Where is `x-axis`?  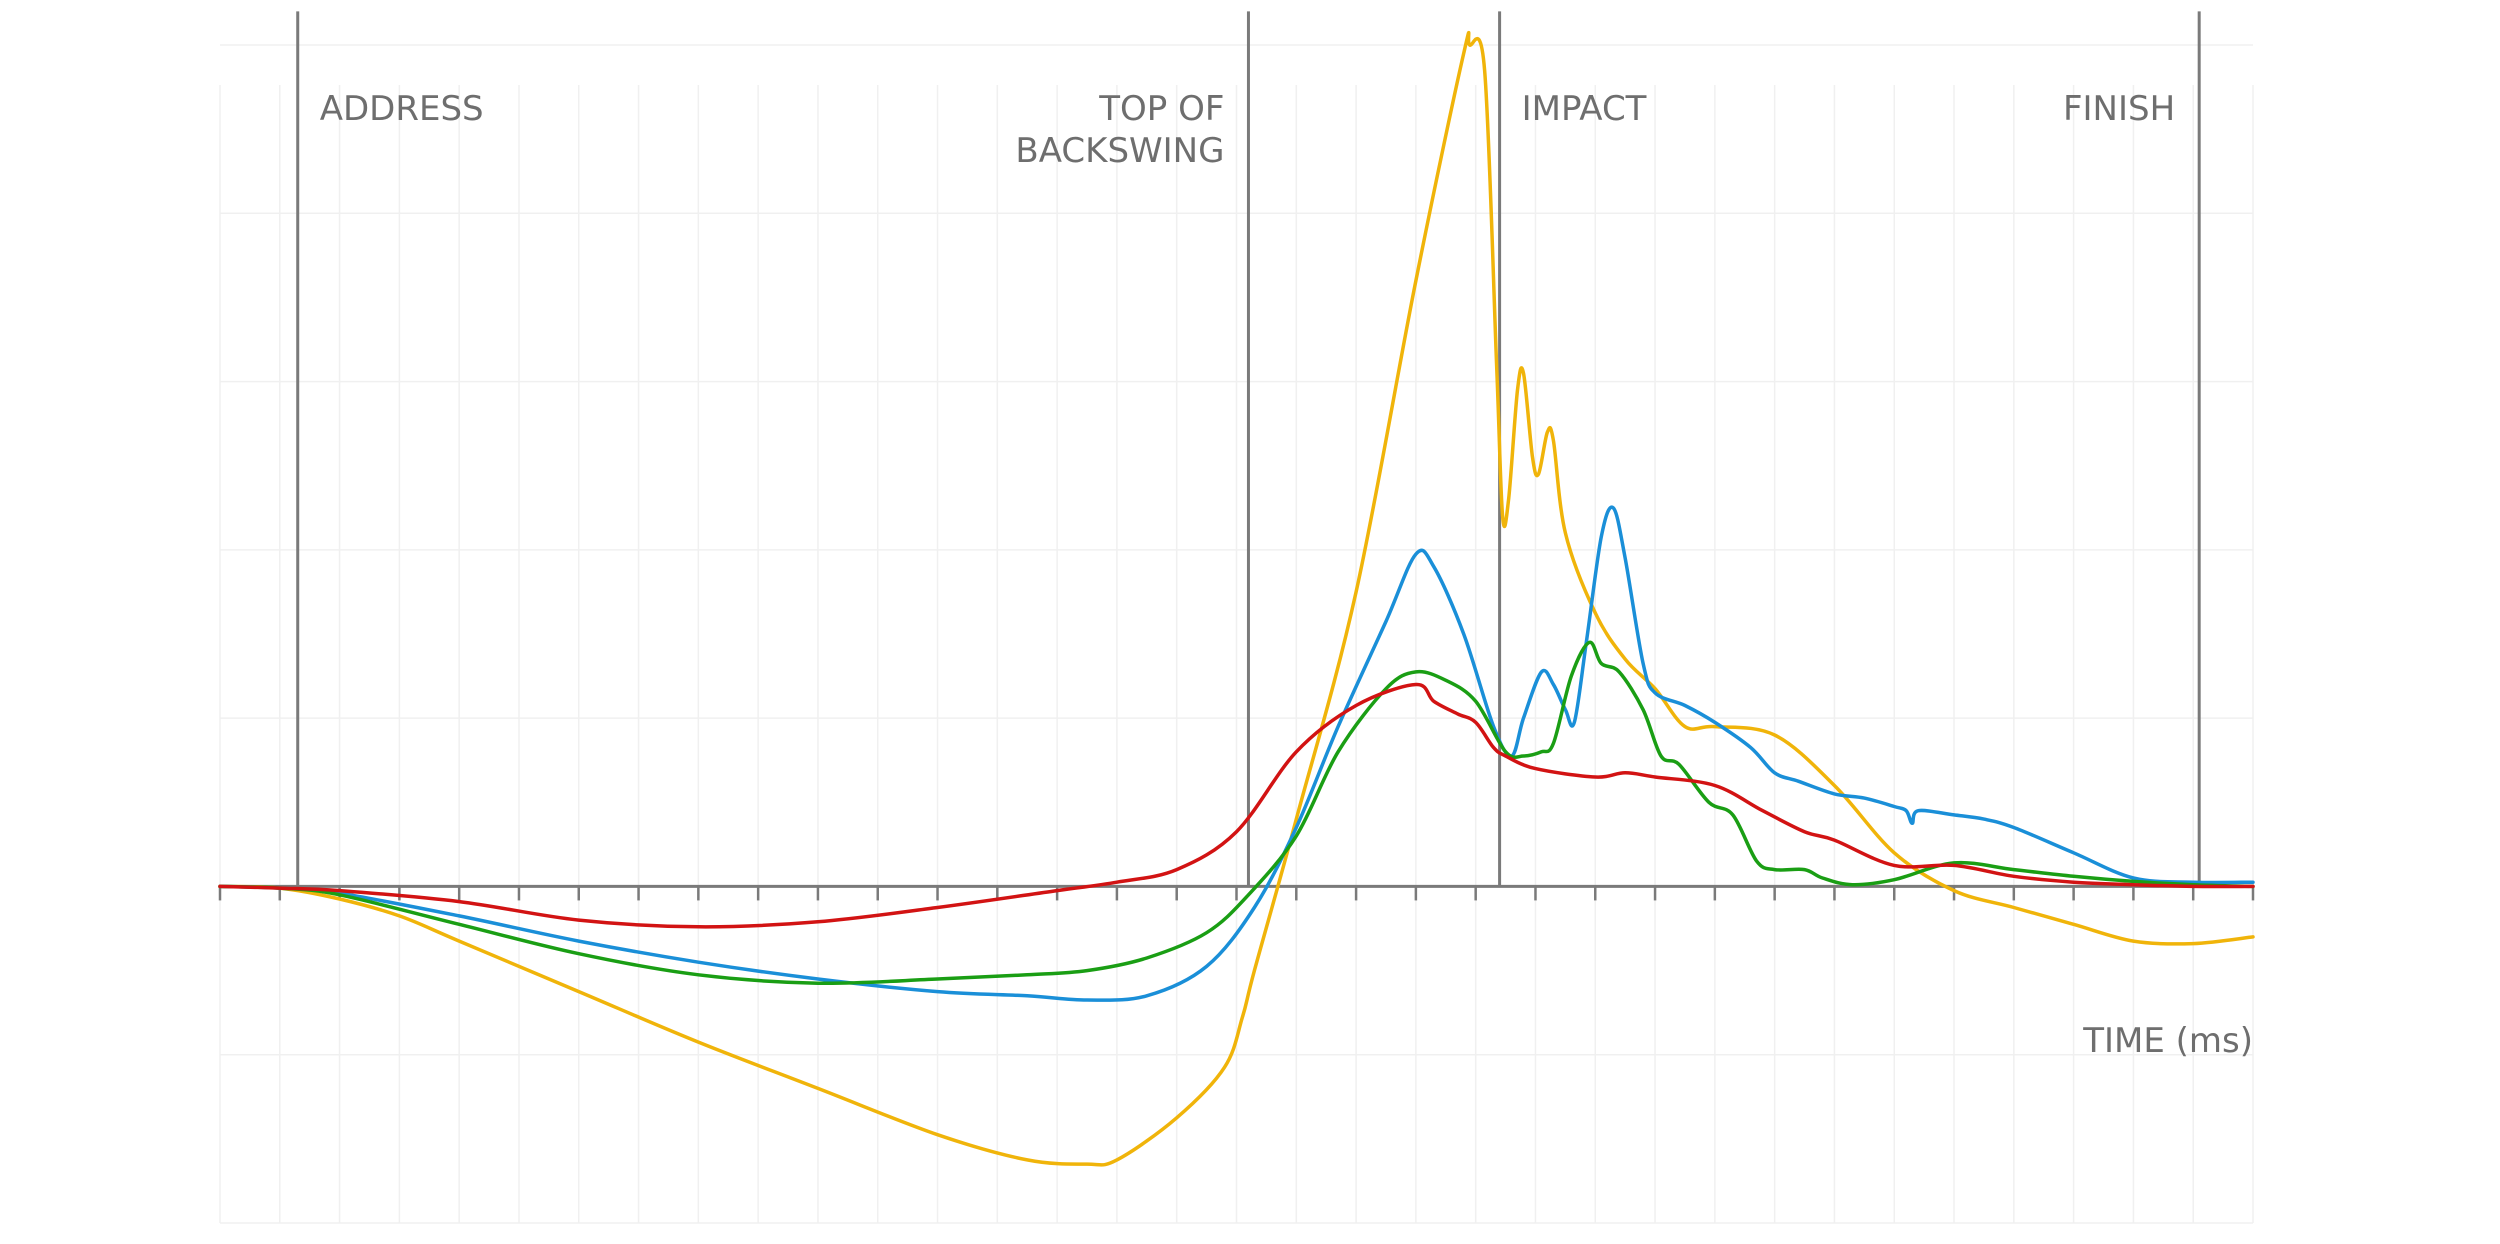
x-axis is located at coordinates (1236, 892).